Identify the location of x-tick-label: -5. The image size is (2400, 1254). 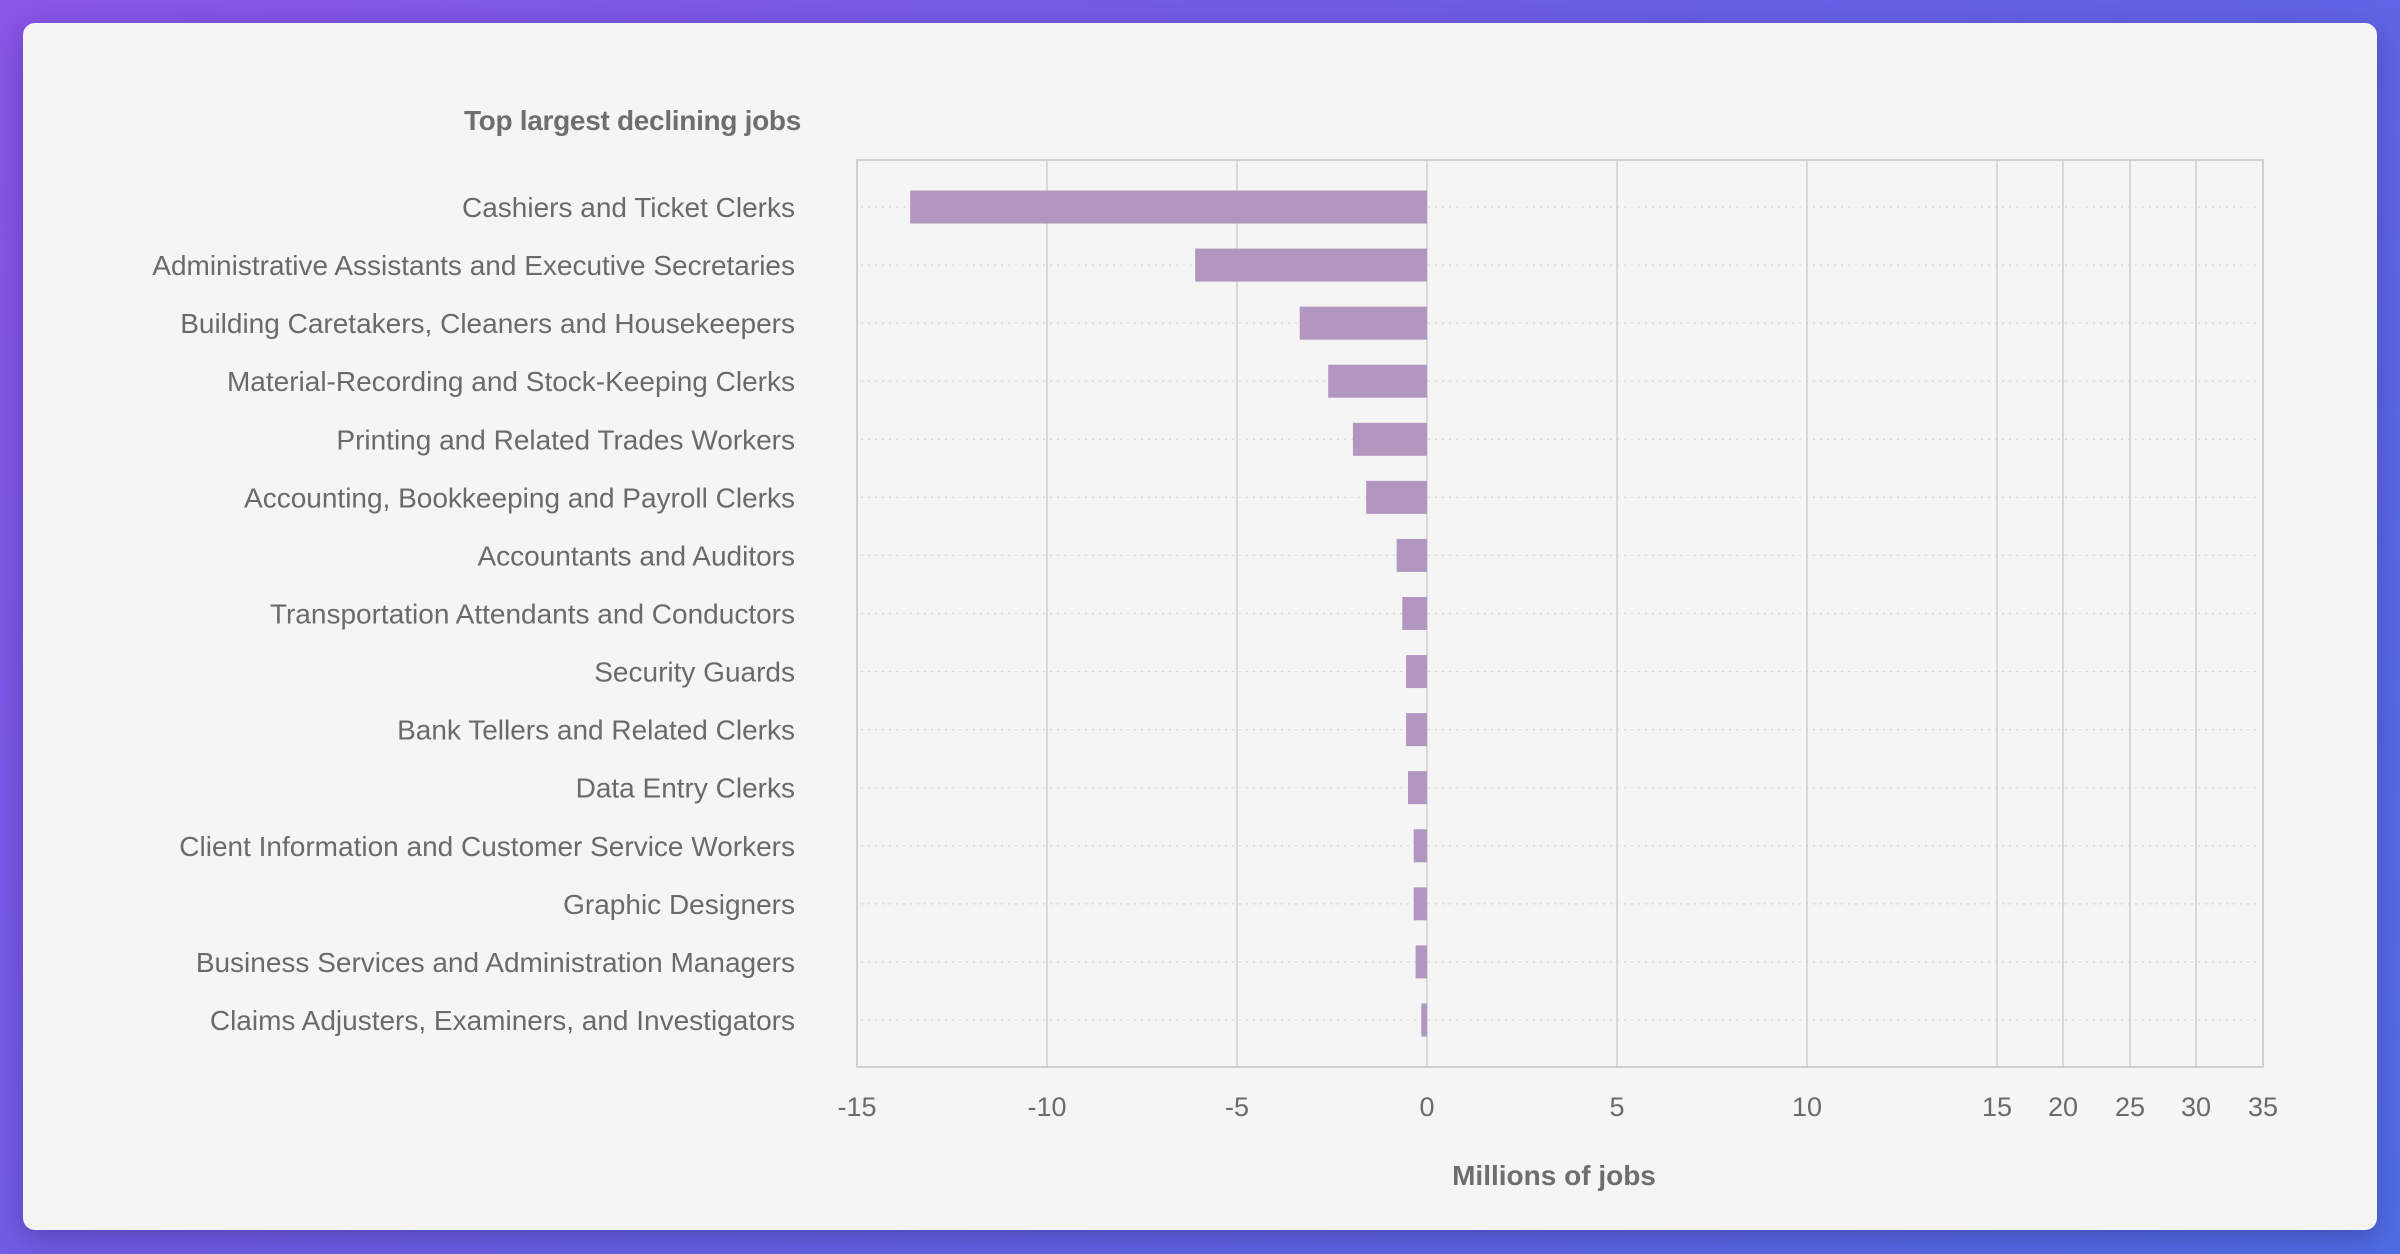
(1237, 1107).